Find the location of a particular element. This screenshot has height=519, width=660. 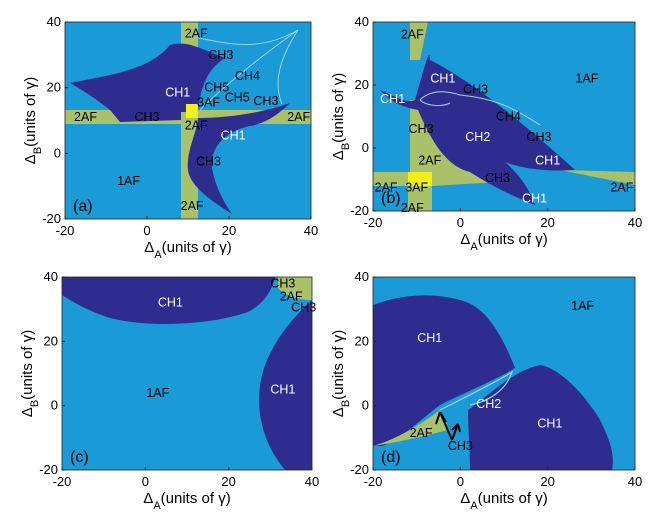

region-label: CH2 is located at coordinates (477, 137).